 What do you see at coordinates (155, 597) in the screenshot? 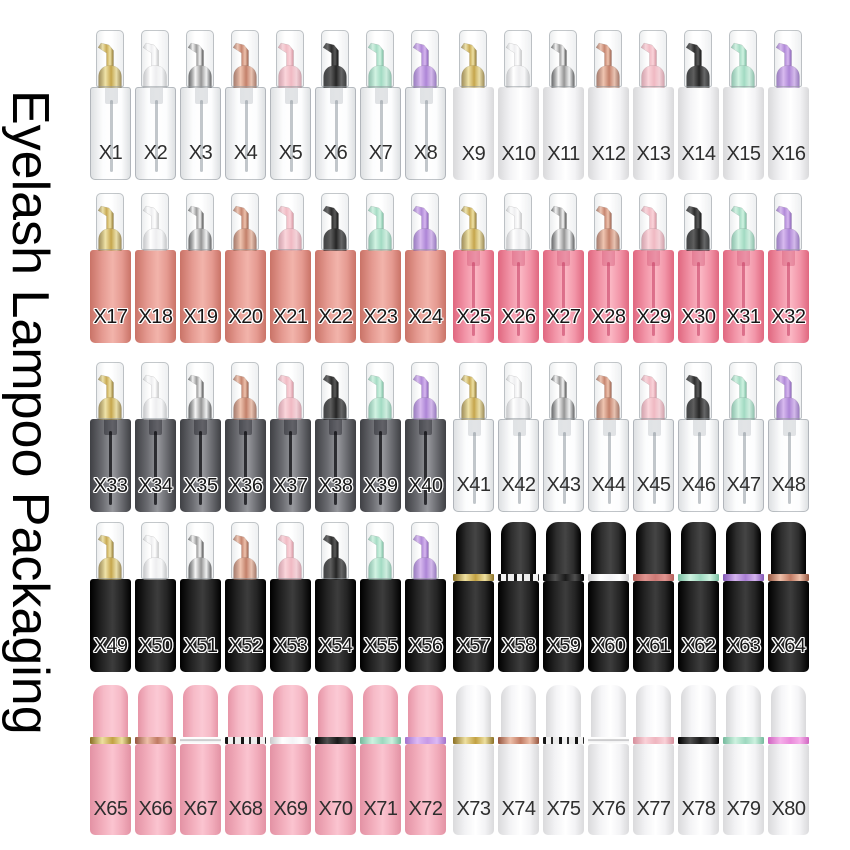
I see `bottle-X50: X50` at bounding box center [155, 597].